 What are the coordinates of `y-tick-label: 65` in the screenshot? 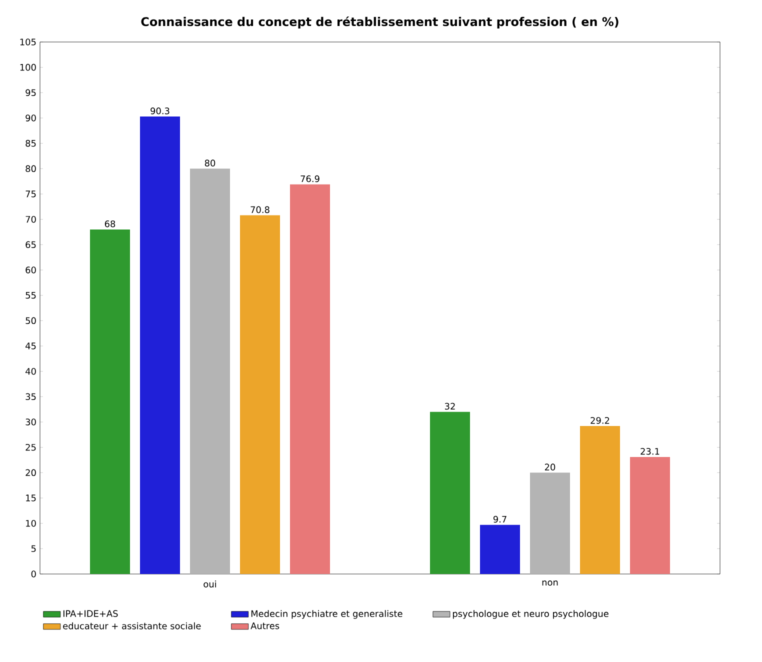 It's located at (31, 244).